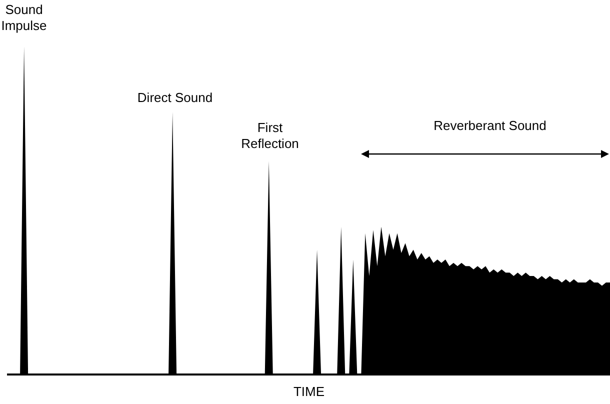 Image resolution: width=610 pixels, height=404 pixels. What do you see at coordinates (24, 18) in the screenshot?
I see `text: Sound Impulse` at bounding box center [24, 18].